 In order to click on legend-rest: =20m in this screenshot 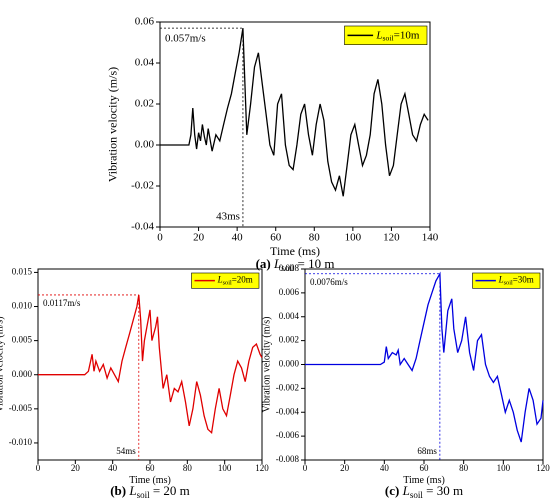, I will do `click(242, 280)`.